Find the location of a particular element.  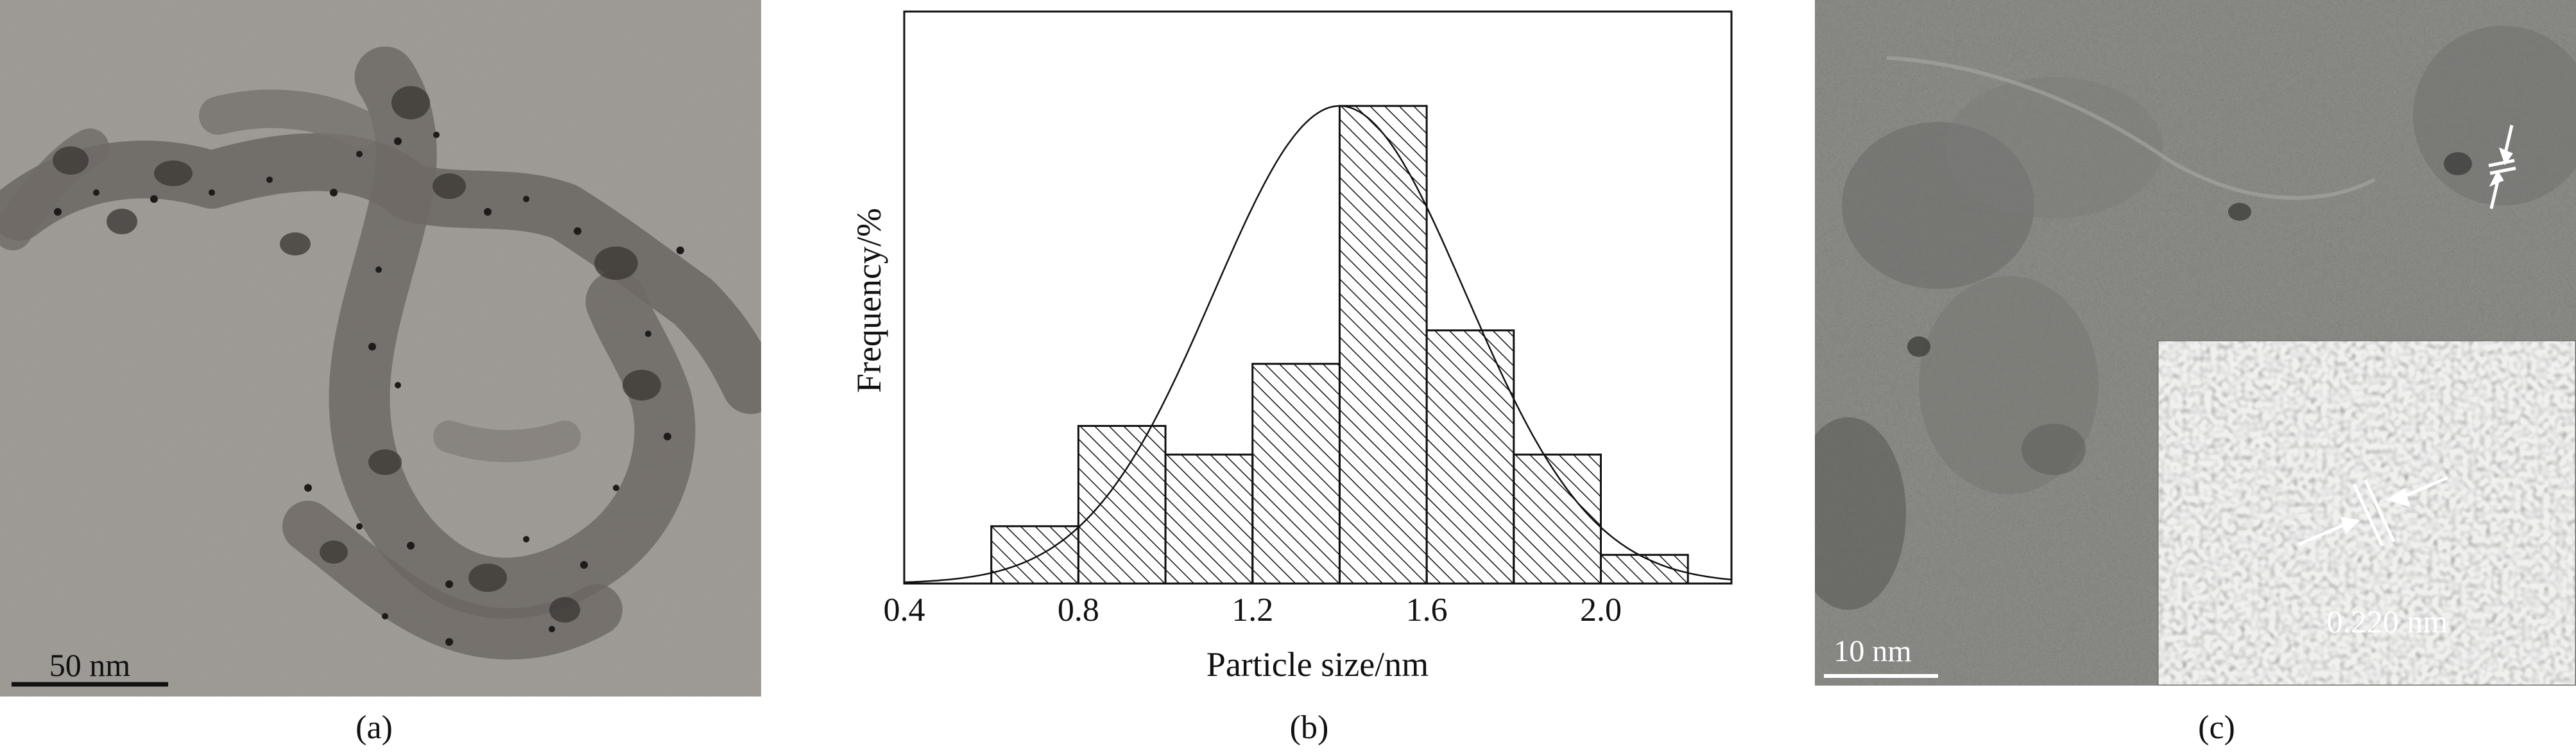

x-tick-label: 0.8 is located at coordinates (1078, 610).